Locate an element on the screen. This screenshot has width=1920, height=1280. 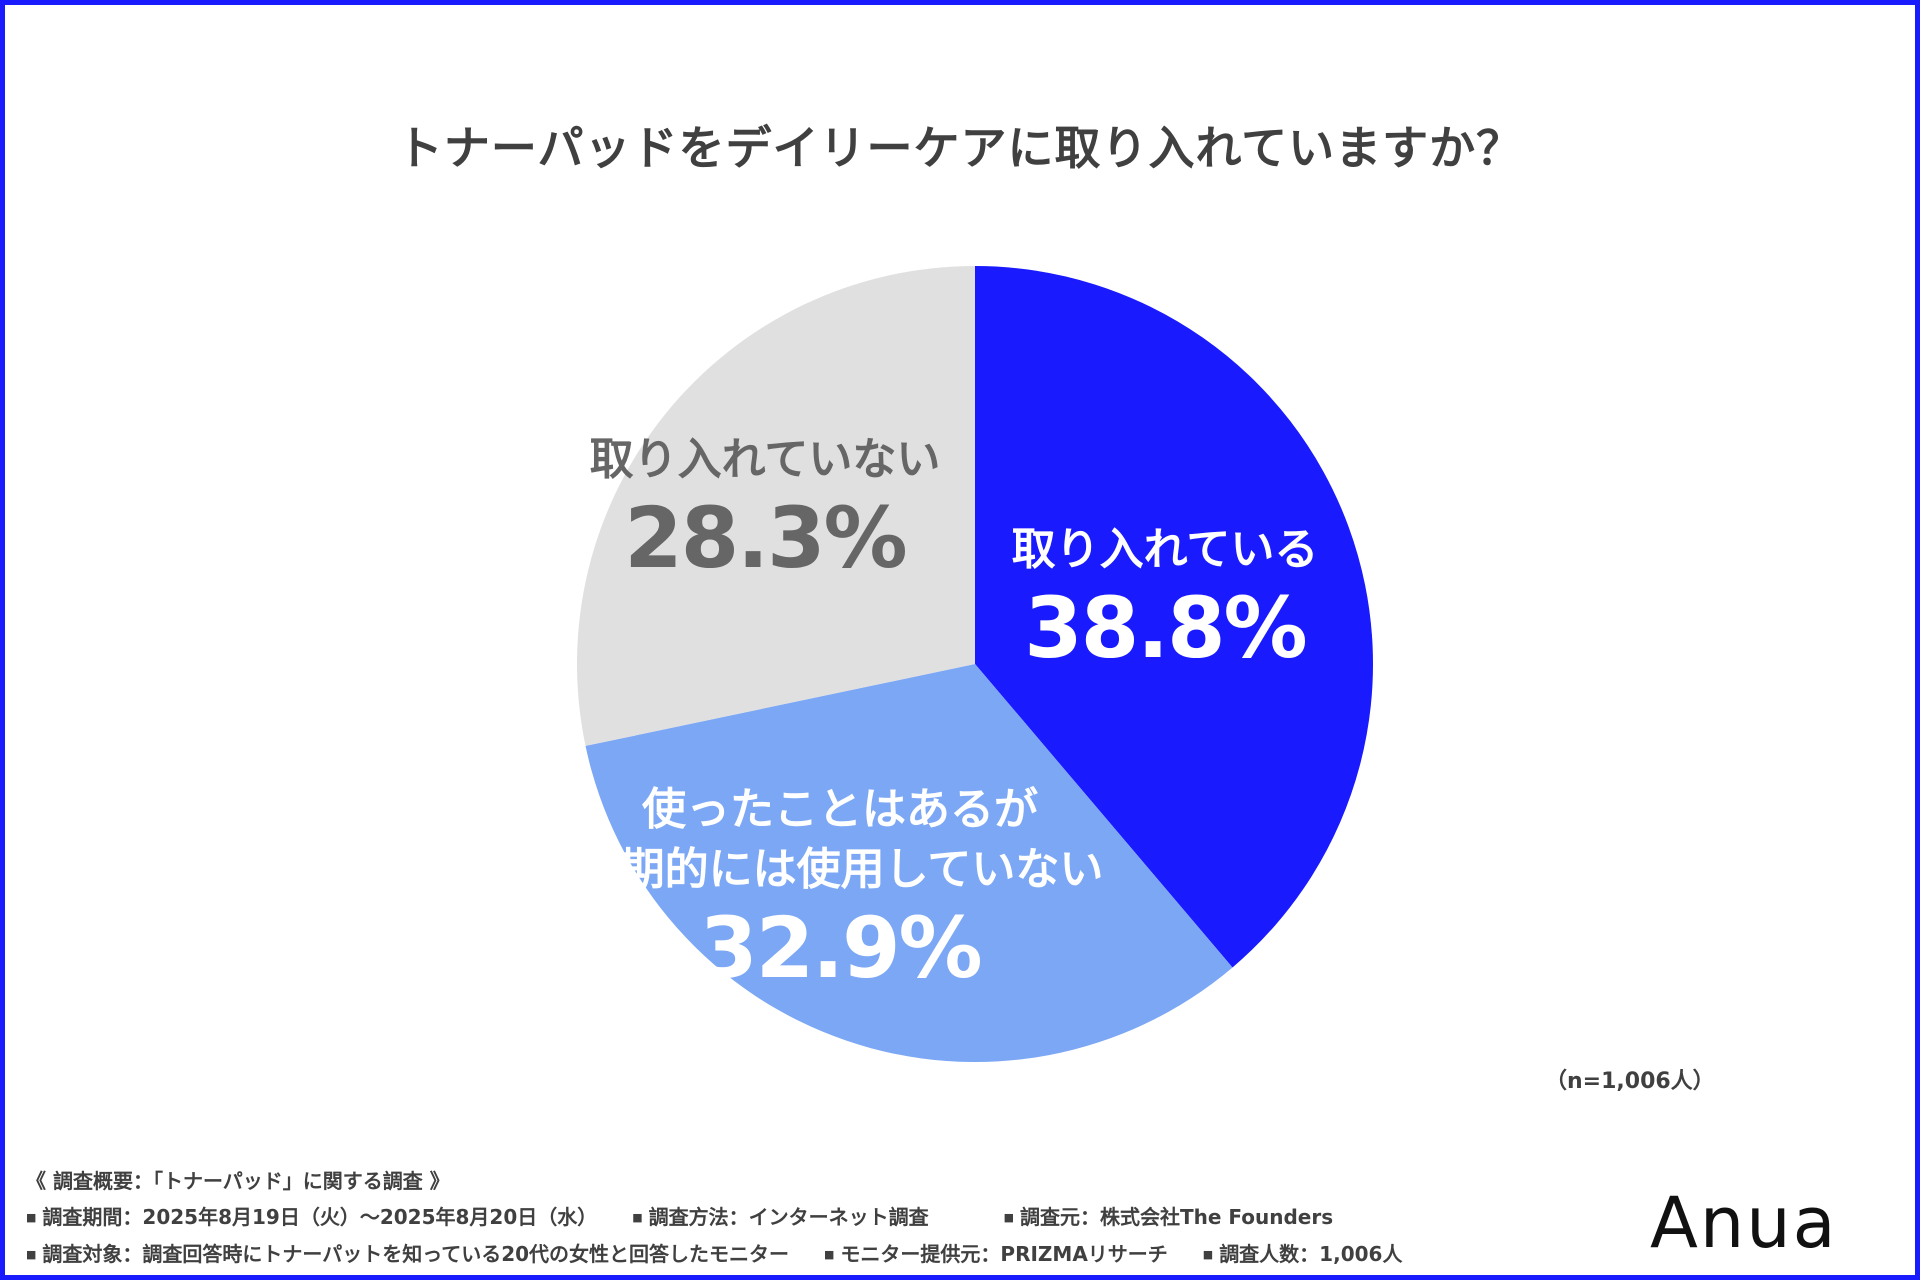
slice-label-used-not-regular: 使ったことはあるが 定期的には使用していない 32.9% is located at coordinates (840, 888).